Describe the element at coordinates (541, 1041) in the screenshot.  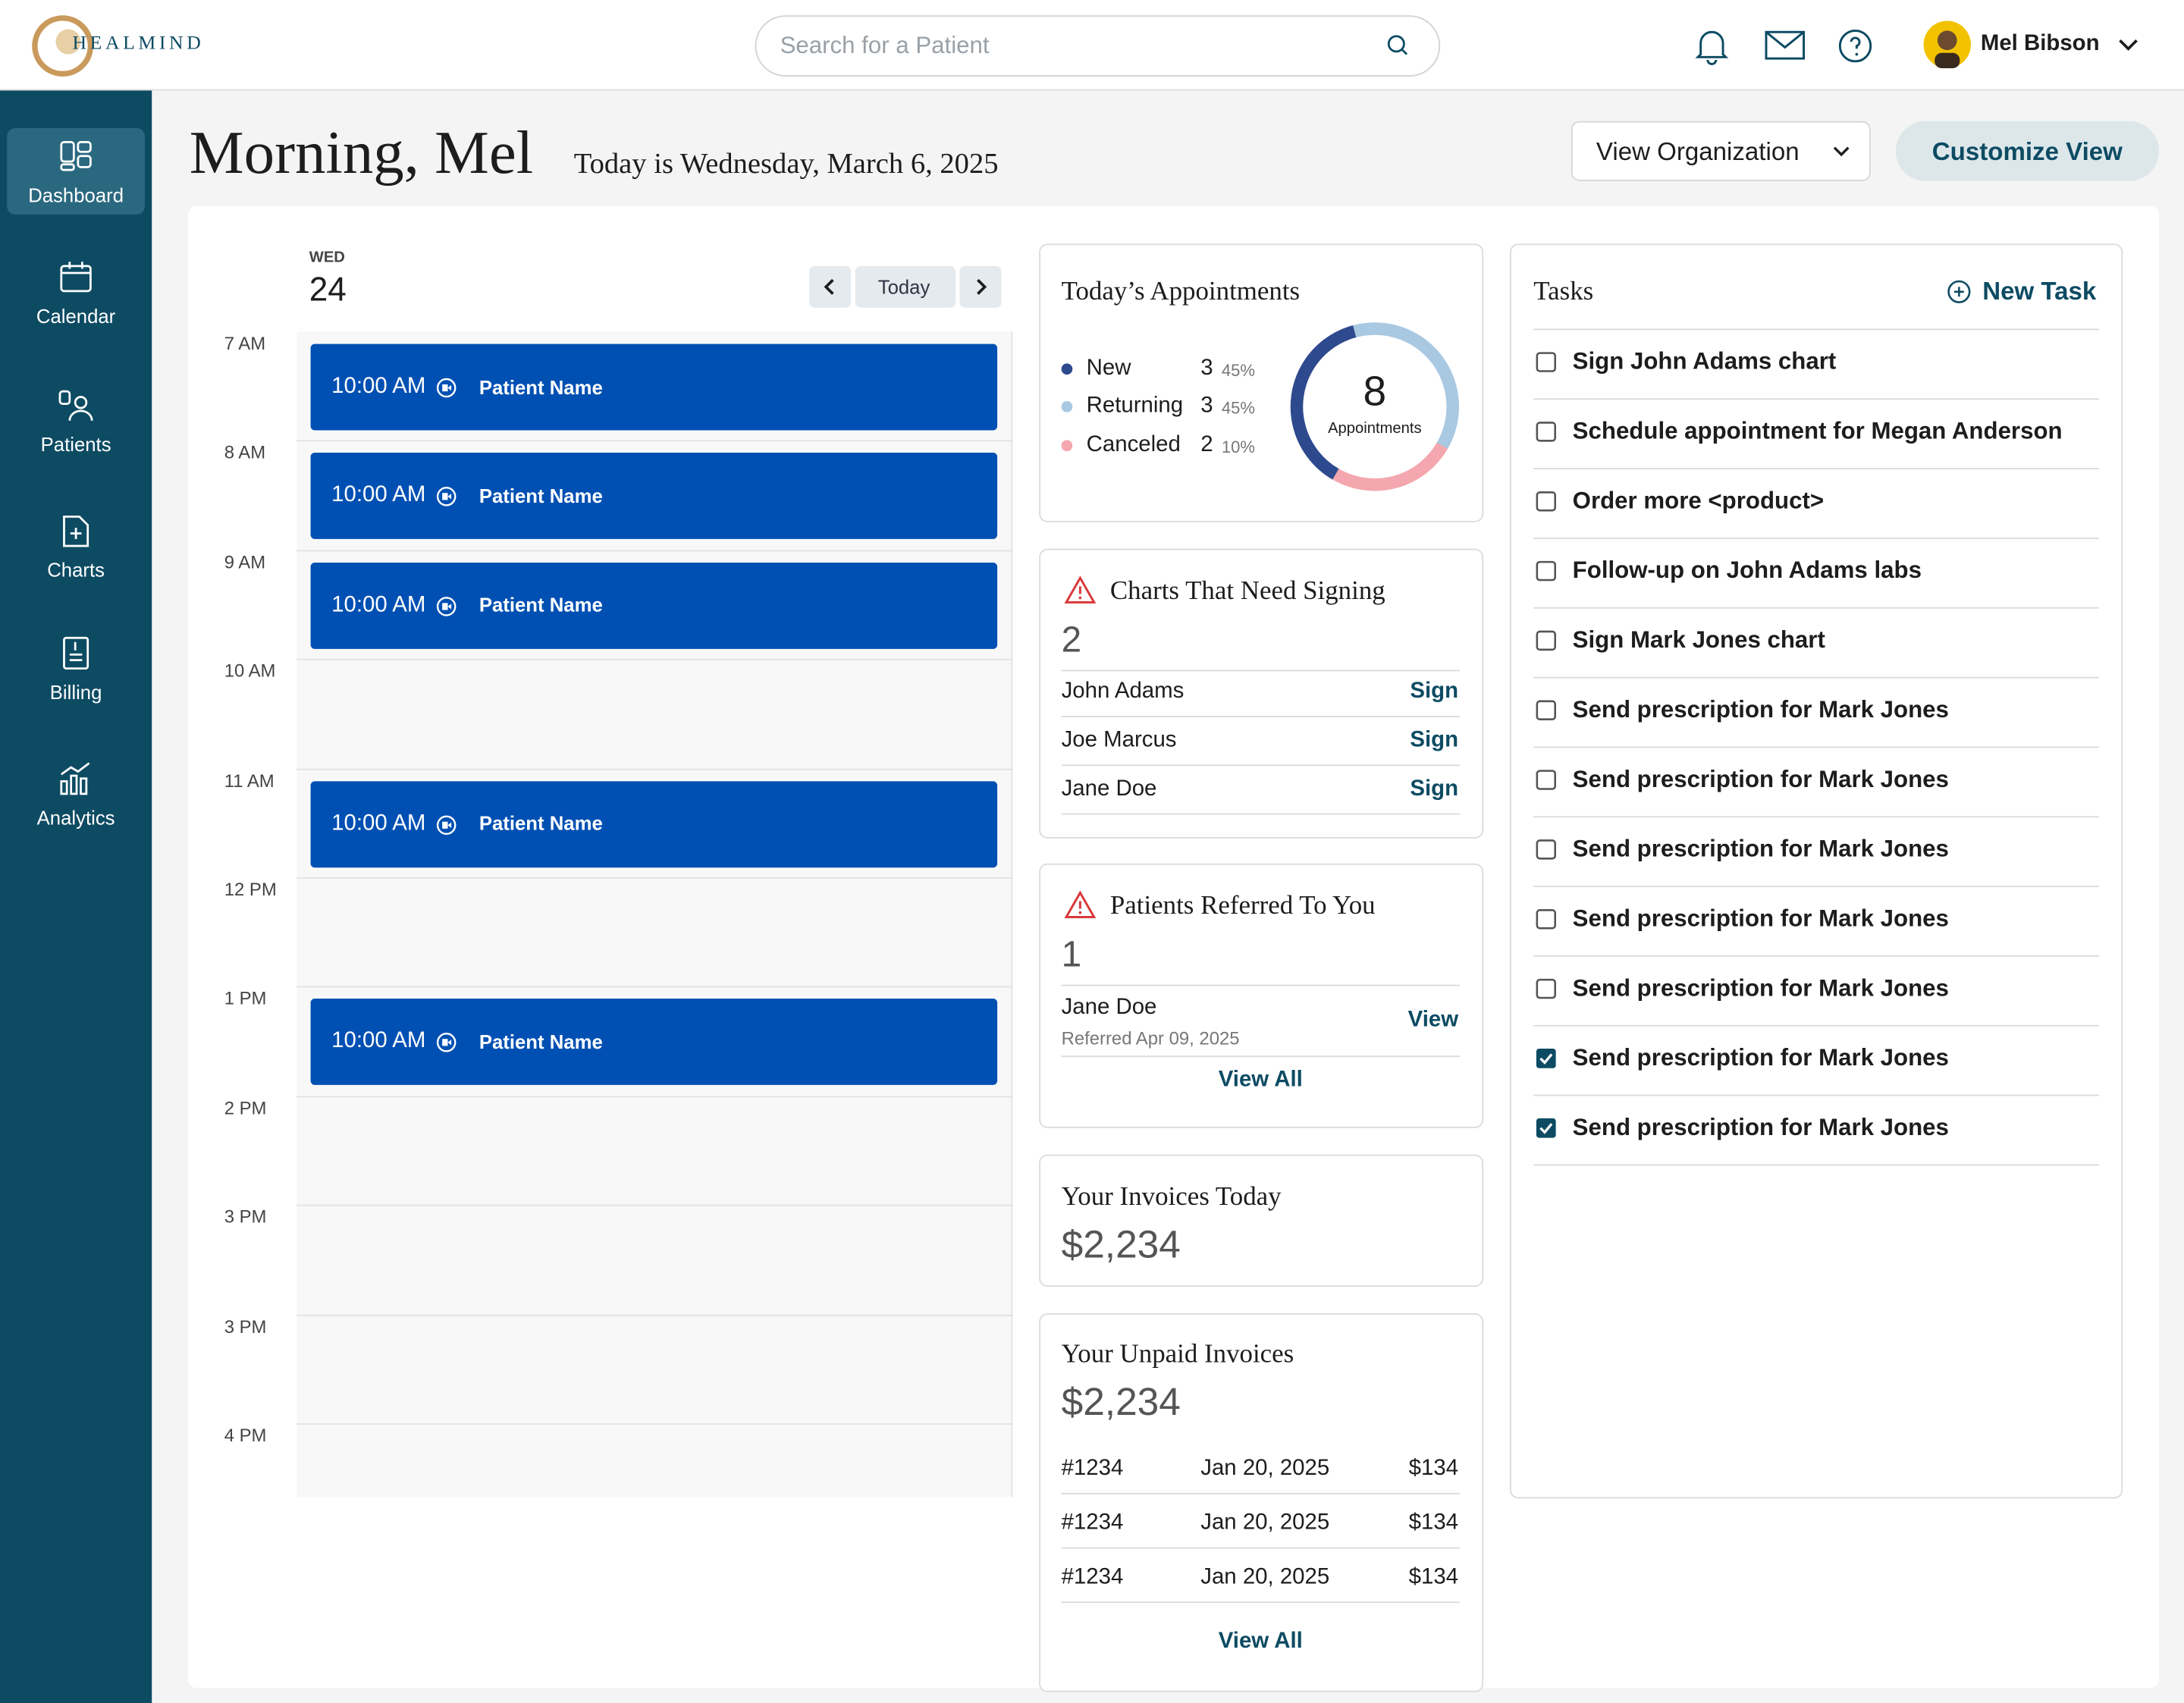
I see `appointment-patient: Patient Name` at that location.